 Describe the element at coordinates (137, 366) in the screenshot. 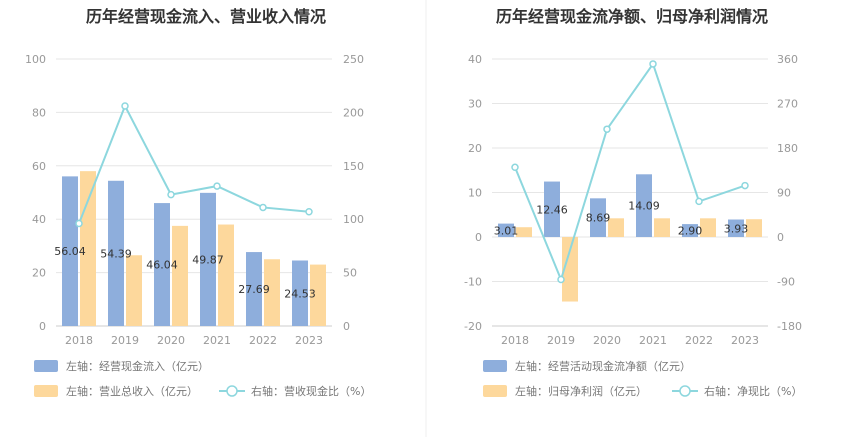

I see `legend-label: 左轴：经营现金流入（亿元）` at that location.